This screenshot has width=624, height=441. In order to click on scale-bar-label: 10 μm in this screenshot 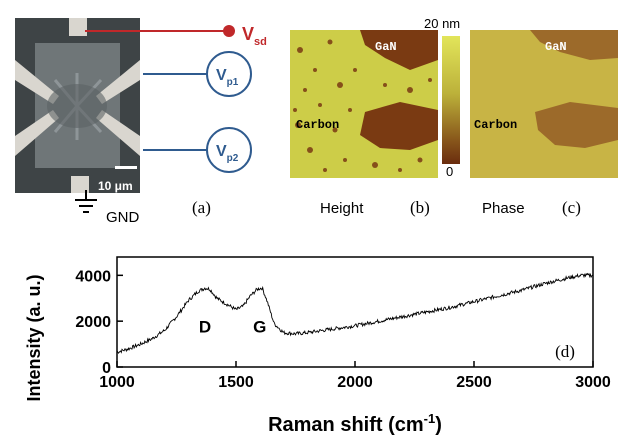, I will do `click(115, 186)`.